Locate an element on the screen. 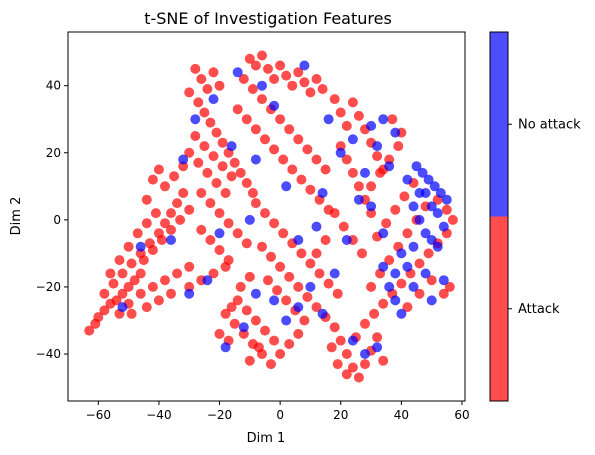  y-tick-label: −40 is located at coordinates (48, 354).